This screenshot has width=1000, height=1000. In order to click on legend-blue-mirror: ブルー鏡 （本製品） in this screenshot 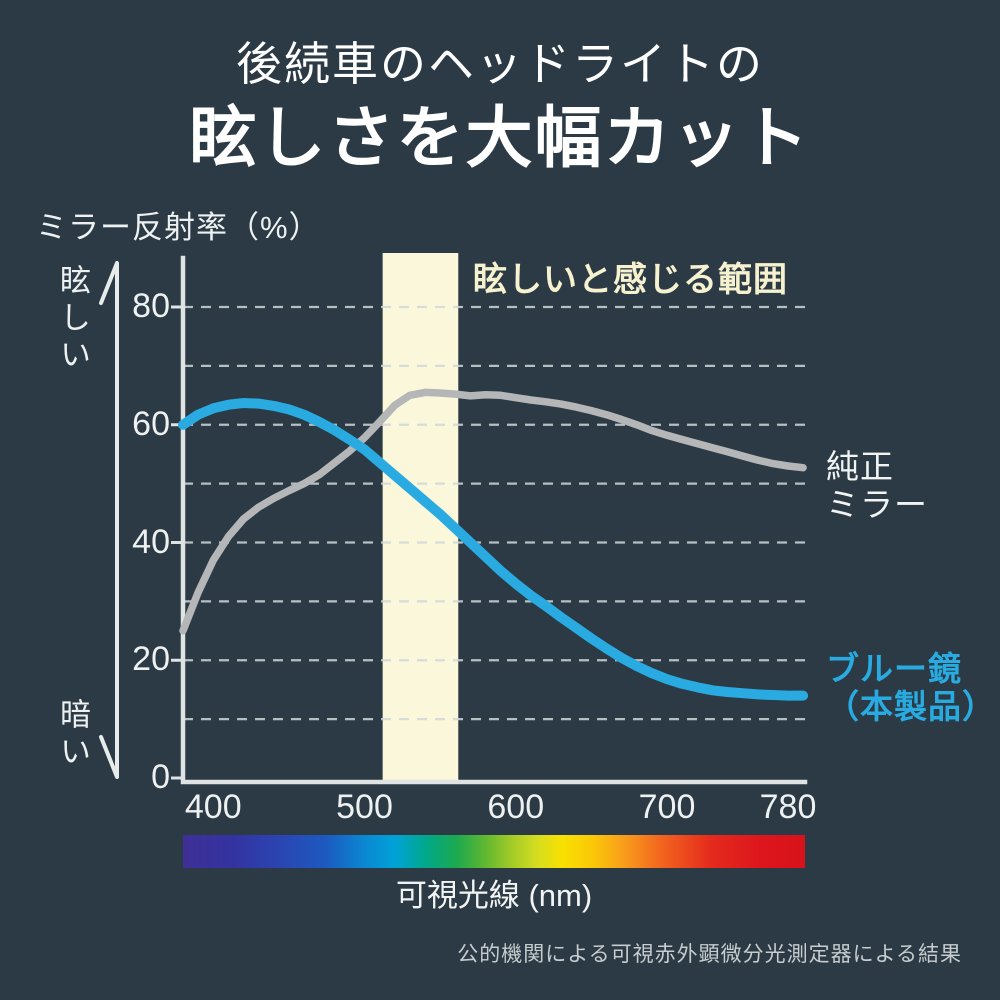, I will do `click(911, 688)`.